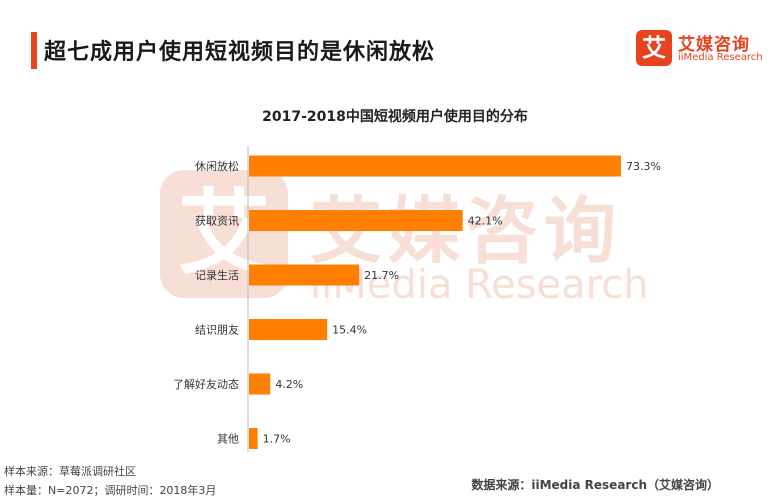 Image resolution: width=771 pixels, height=500 pixels. Describe the element at coordinates (217, 221) in the screenshot. I see `category-label: 获取资讯` at that location.